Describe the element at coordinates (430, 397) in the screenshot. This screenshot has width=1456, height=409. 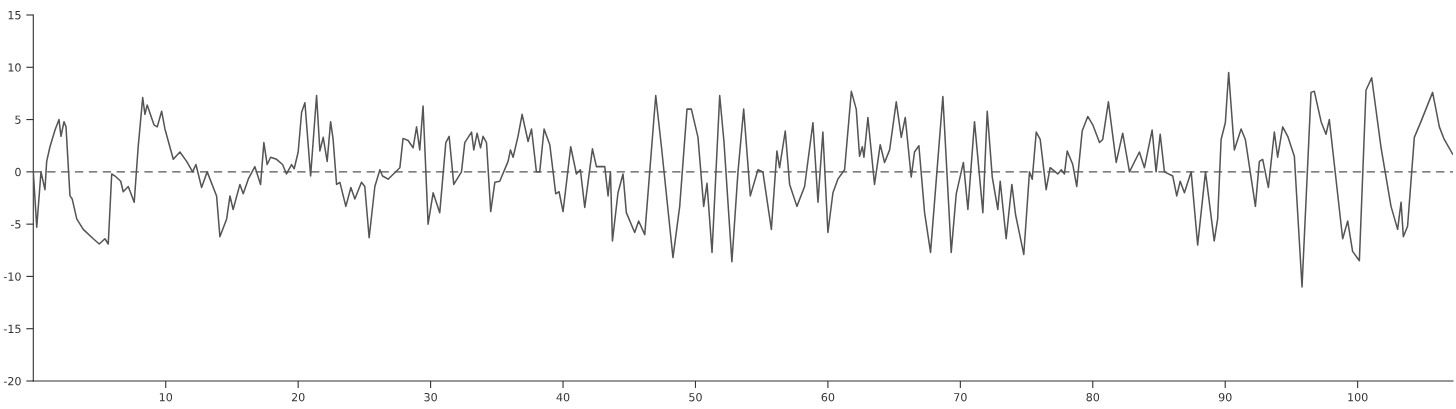
I see `x-tick-label: 30` at that location.